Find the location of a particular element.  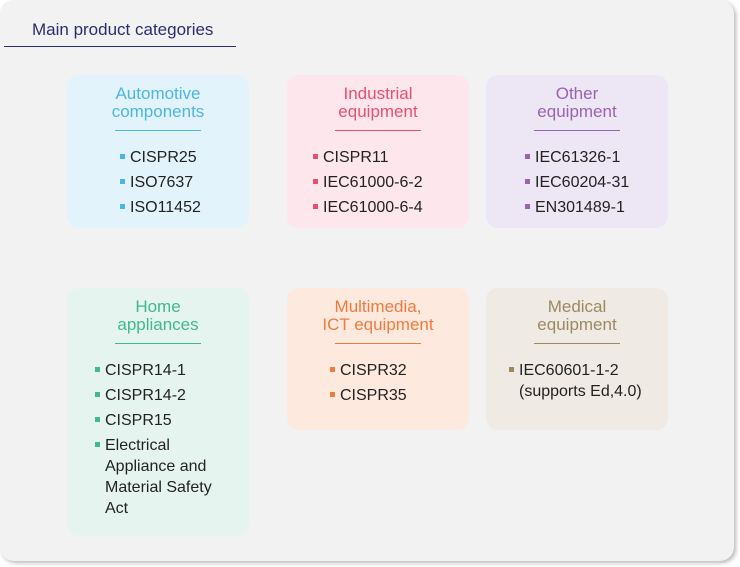

list-item: IEC60204-31 is located at coordinates (596, 182).